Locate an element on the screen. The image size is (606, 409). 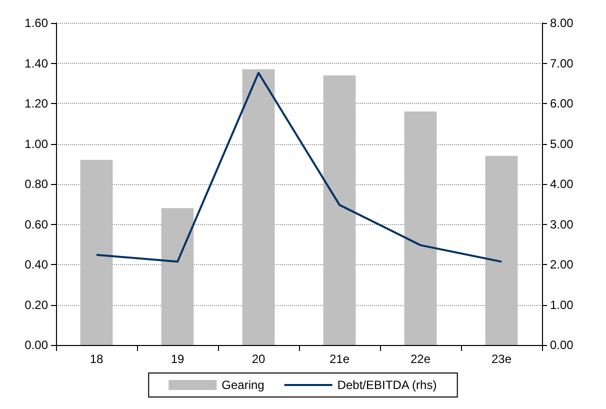
legend-label: Gearing is located at coordinates (243, 385).